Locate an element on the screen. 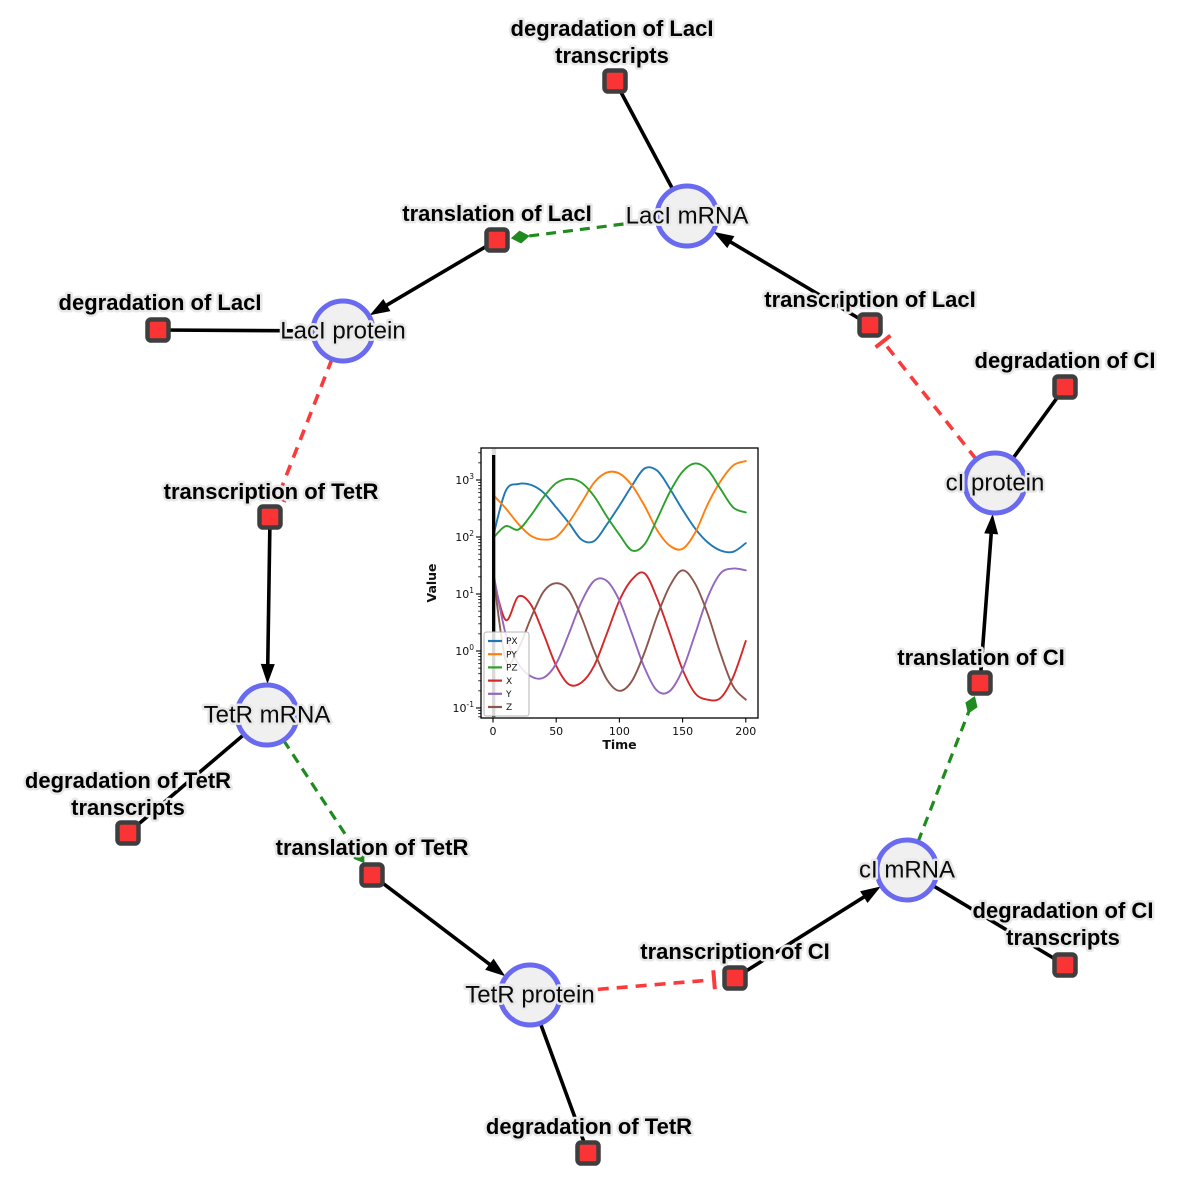 The image size is (1189, 1200). reaction-label-deg-laci-transcripts: degradation of LacI transcripts is located at coordinates (612, 42).